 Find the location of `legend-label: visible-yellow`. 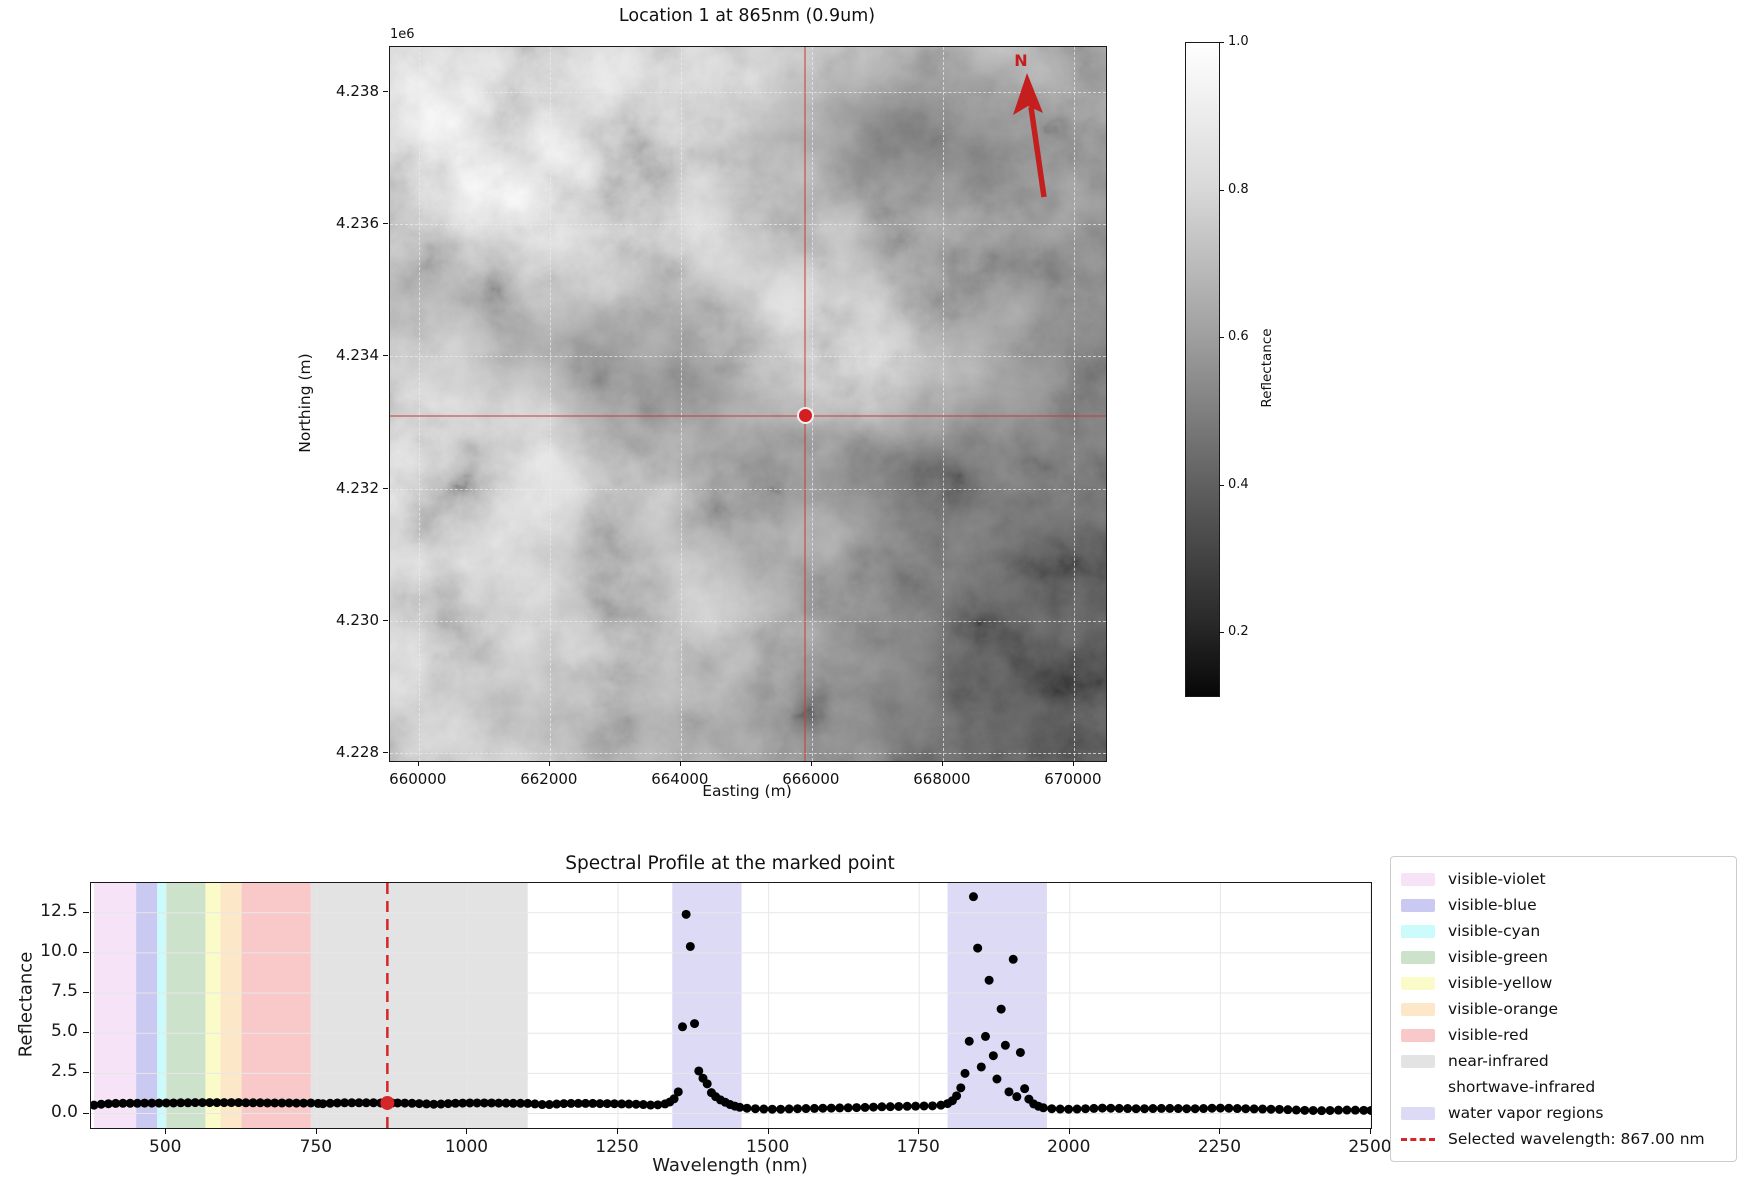

legend-label: visible-yellow is located at coordinates (1500, 983).